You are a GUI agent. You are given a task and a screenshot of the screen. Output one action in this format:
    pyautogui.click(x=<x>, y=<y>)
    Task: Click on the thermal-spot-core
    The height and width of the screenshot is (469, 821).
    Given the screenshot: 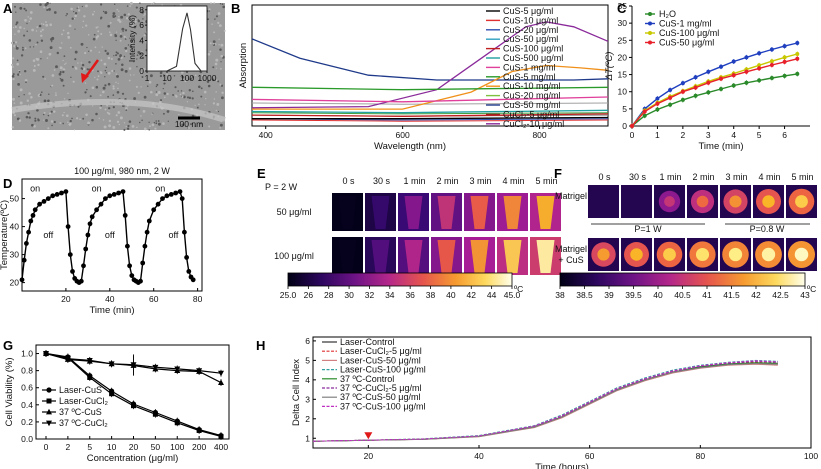 What is the action you would take?
    pyautogui.click(x=669, y=201)
    